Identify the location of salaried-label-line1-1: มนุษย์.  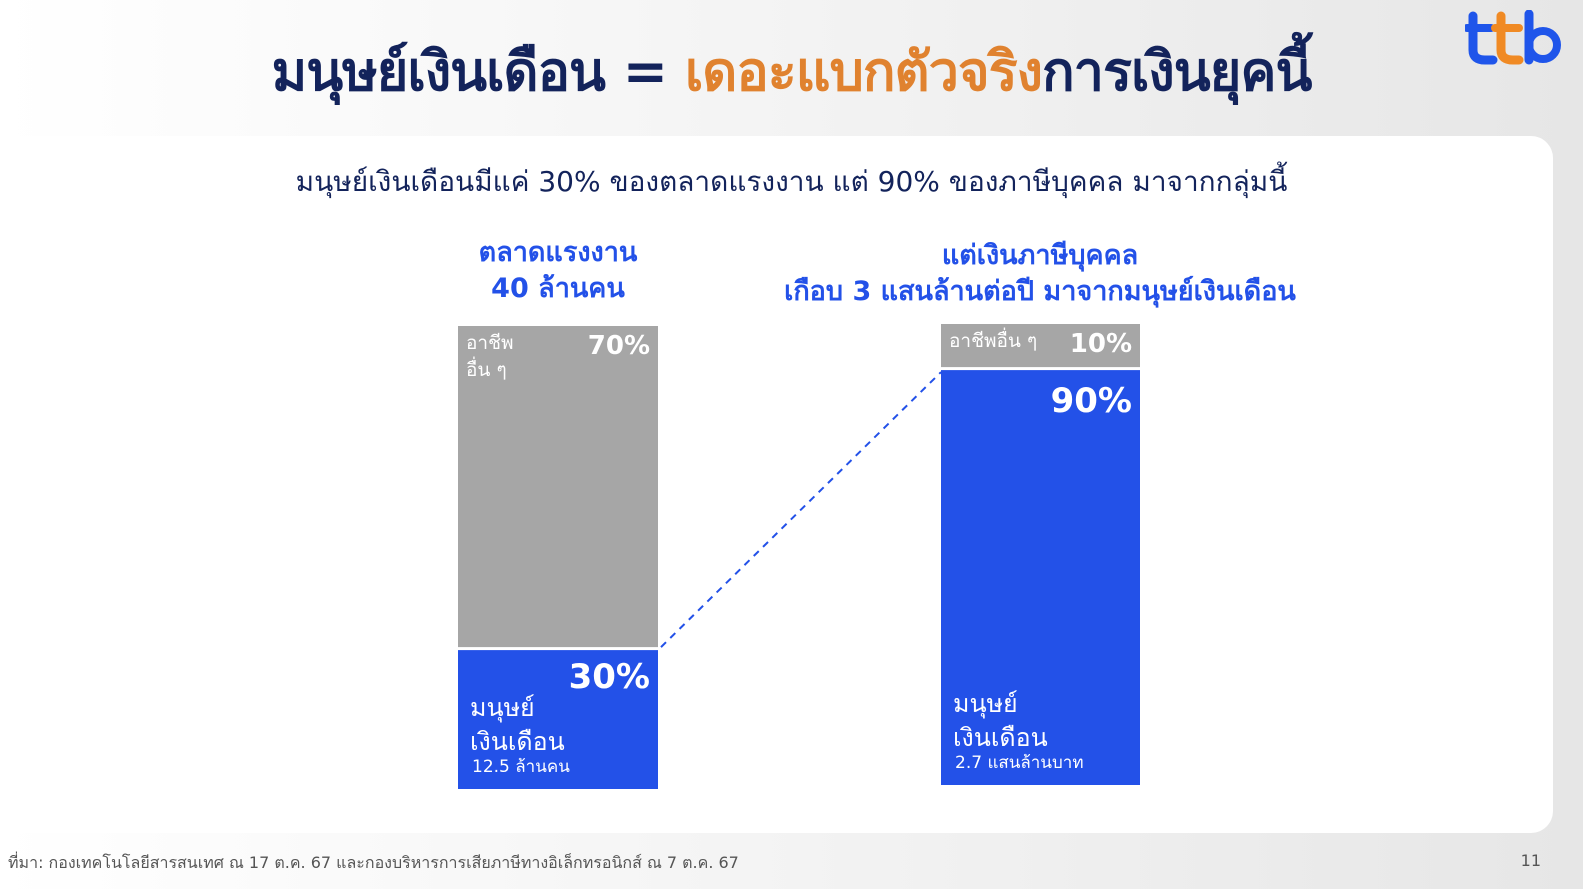
(985, 704).